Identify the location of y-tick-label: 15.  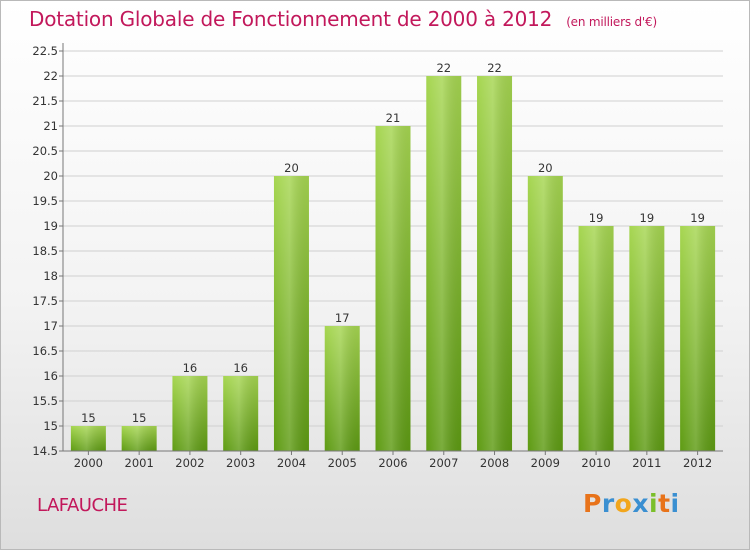
(50, 426).